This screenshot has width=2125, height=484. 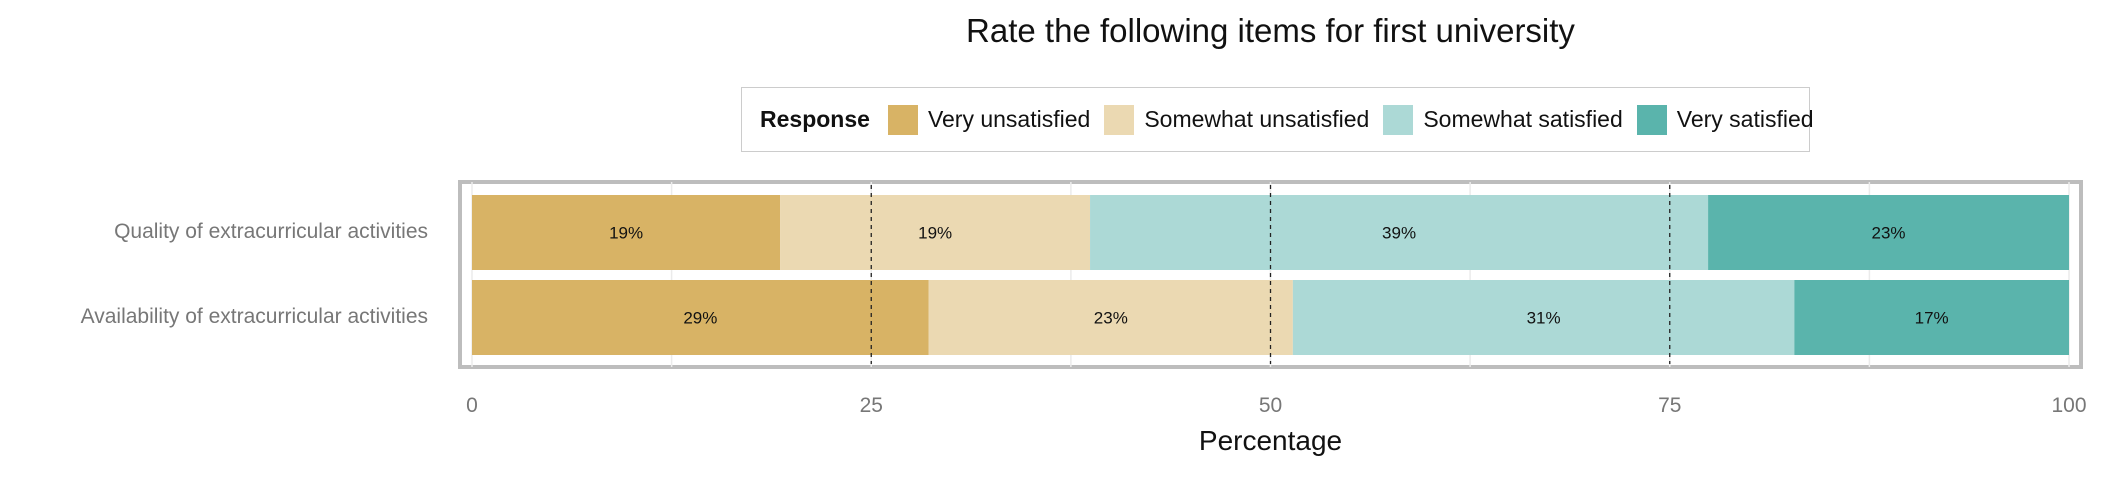 I want to click on x-tick-label: 50, so click(x=1270, y=405).